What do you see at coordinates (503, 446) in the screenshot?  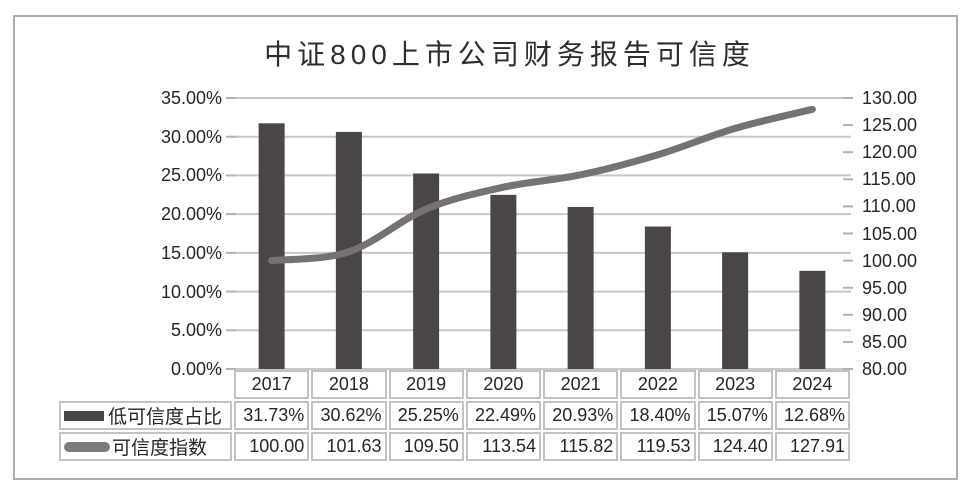 I see `value-cell: 113.54` at bounding box center [503, 446].